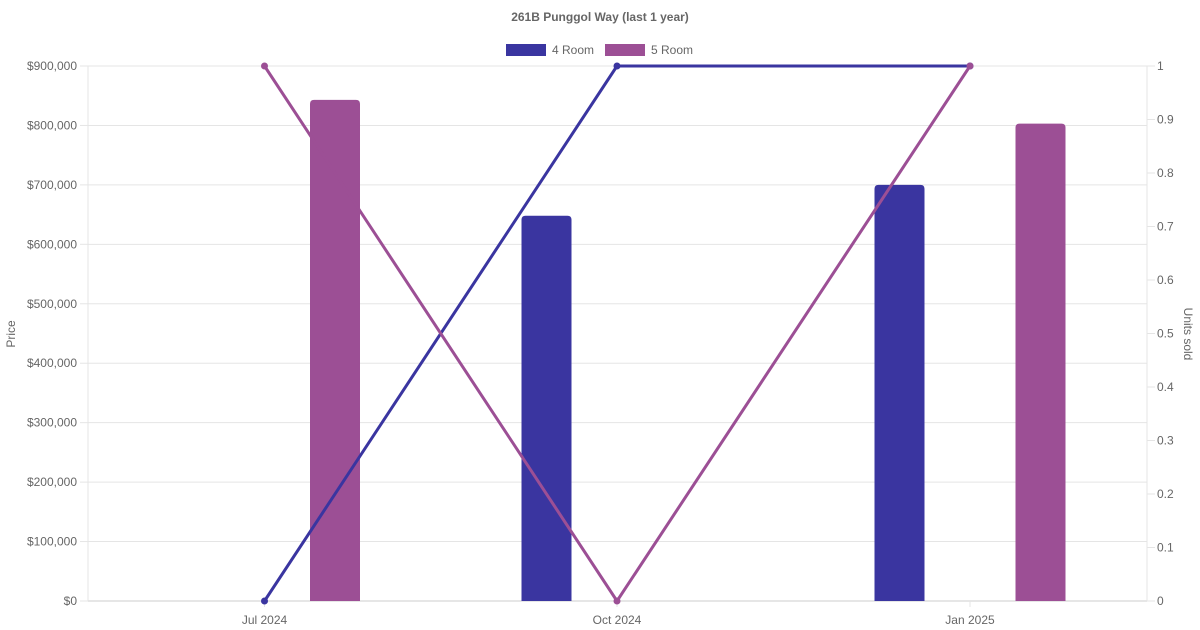 The width and height of the screenshot is (1200, 630). I want to click on y-right-tick-label: 0.8, so click(1165, 173).